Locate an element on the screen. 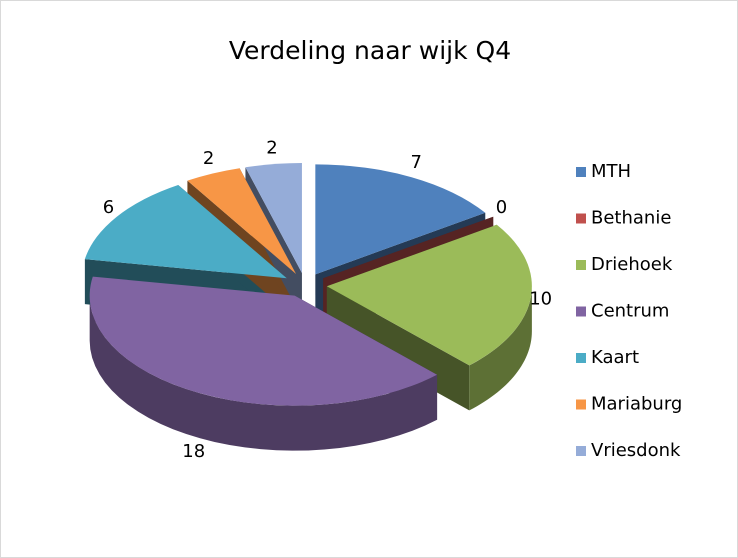 This screenshot has width=738, height=558. legend-label: Bethanie is located at coordinates (631, 218).